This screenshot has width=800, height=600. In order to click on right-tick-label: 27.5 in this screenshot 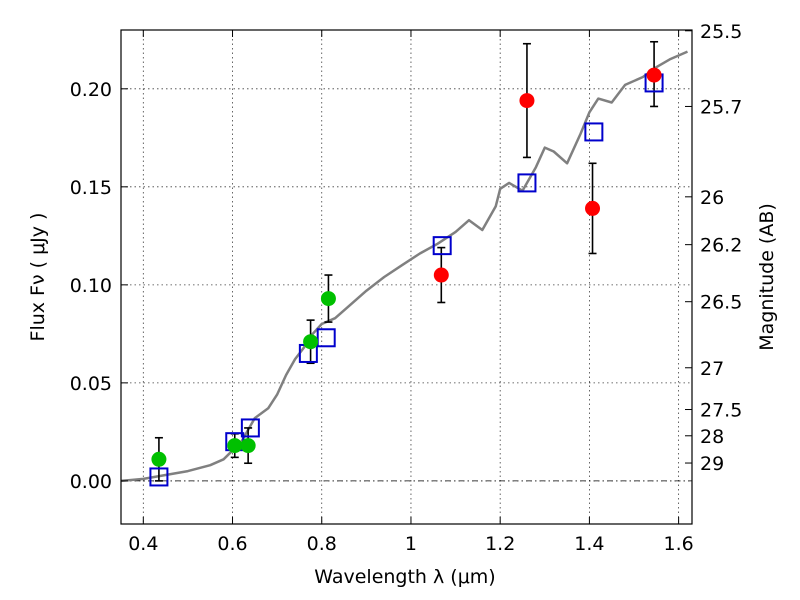, I will do `click(721, 411)`.